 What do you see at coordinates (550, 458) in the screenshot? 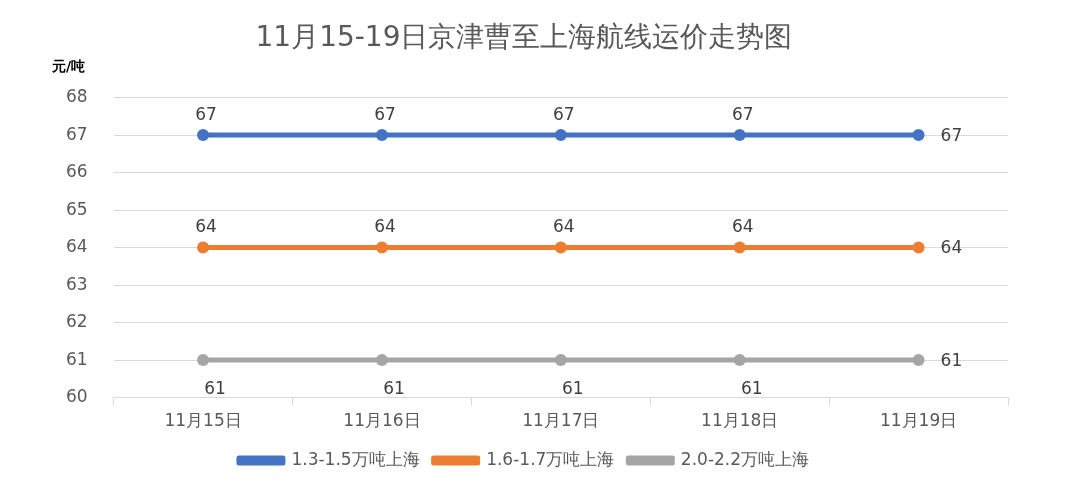
I see `legend-label: 1.6-1.7万吨上海` at bounding box center [550, 458].